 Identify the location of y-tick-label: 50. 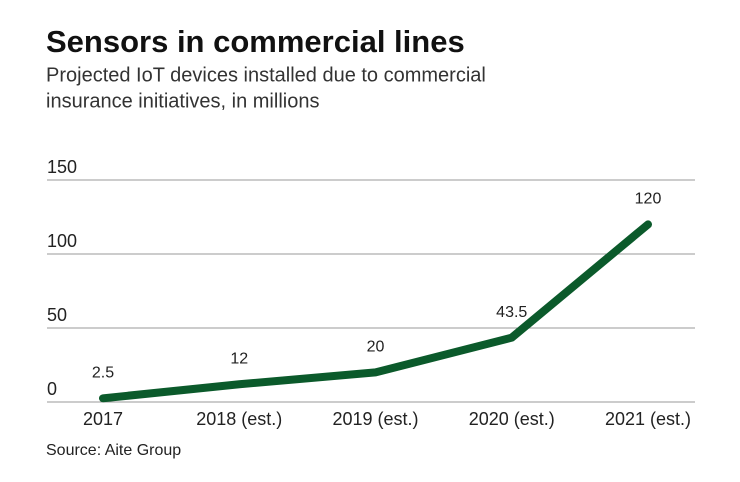
(57, 315).